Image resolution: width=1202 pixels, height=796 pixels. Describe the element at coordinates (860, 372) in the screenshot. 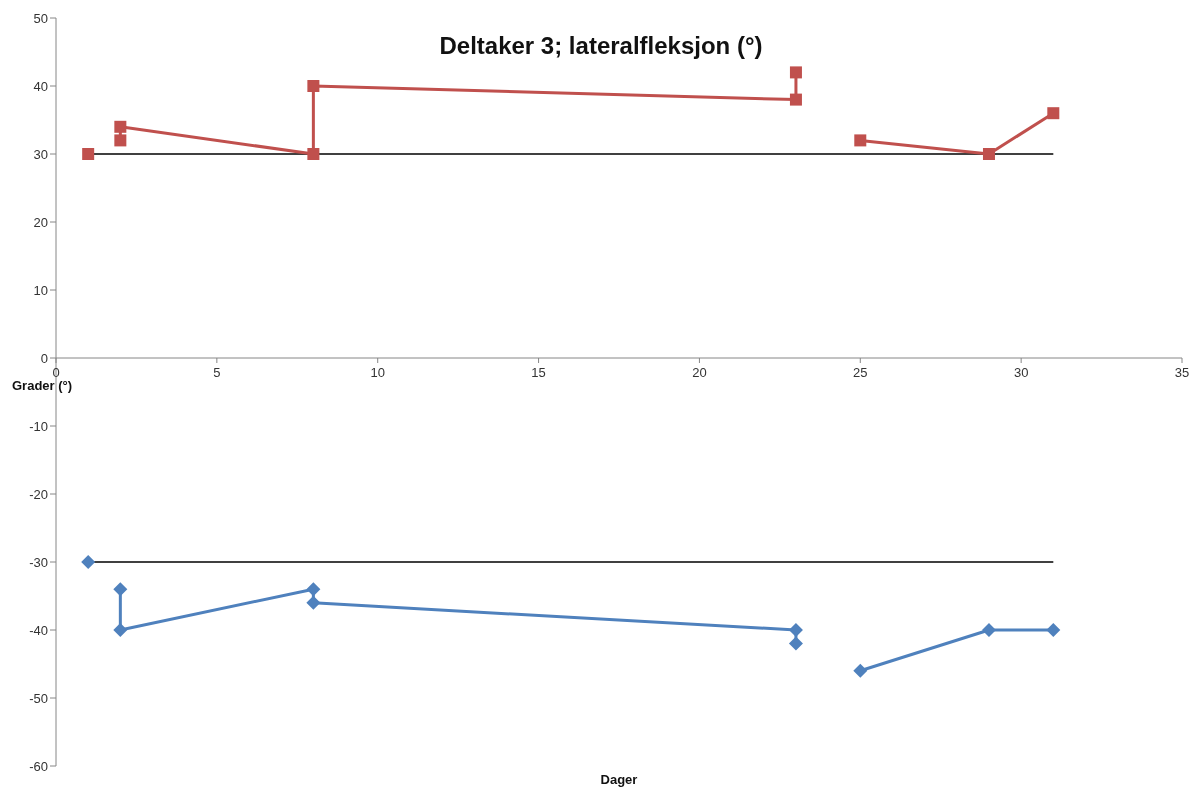

I see `x-tick-label: 25` at that location.